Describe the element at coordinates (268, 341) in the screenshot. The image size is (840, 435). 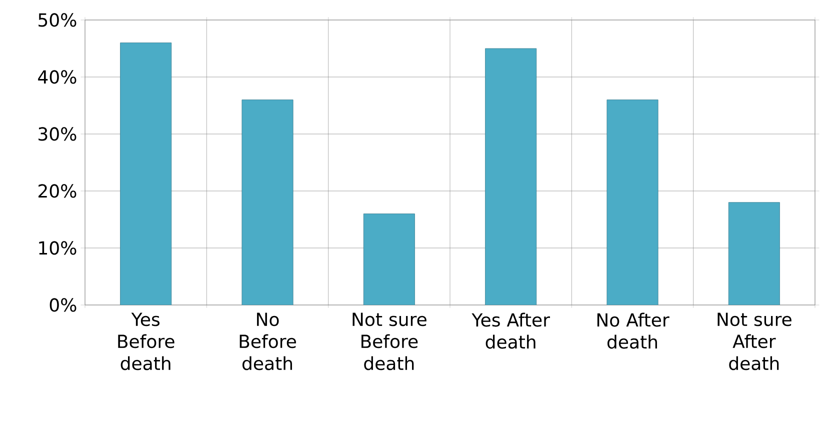
I see `x-tick-label: No Before death` at that location.